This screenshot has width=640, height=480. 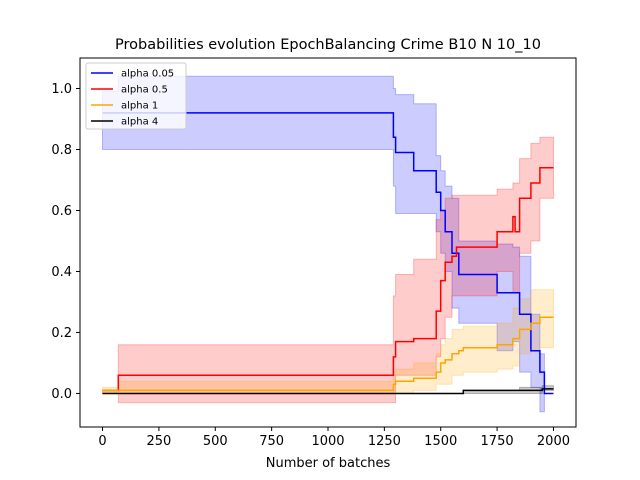 I want to click on x-tick-label: 1000, so click(x=327, y=441).